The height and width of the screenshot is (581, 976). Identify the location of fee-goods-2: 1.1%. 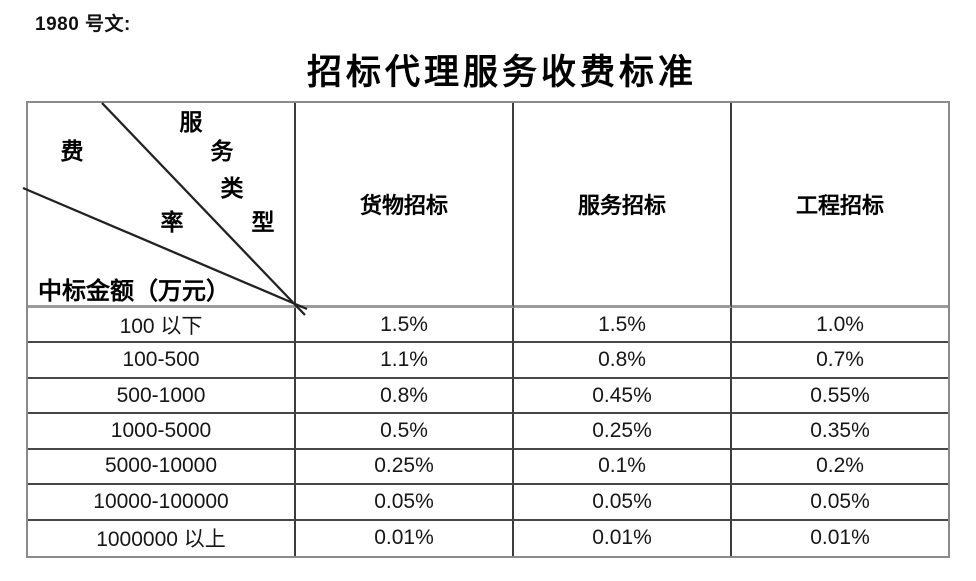
(405, 361).